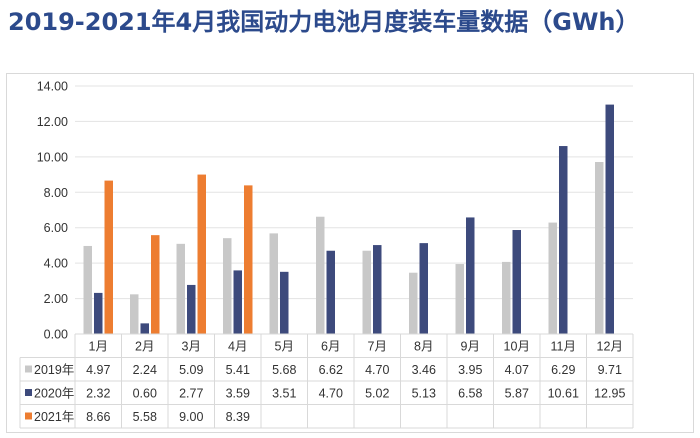 Image resolution: width=700 pixels, height=438 pixels. Describe the element at coordinates (98, 417) in the screenshot. I see `data-label: 8.66` at that location.